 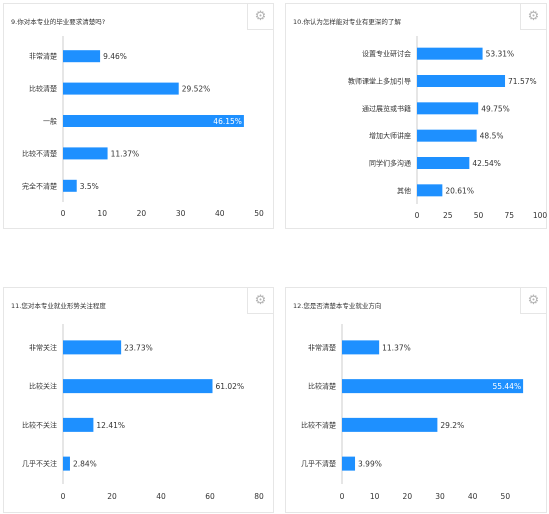 I want to click on chart-title: 11.您对本专业就业形势关注程度, so click(x=58, y=306).